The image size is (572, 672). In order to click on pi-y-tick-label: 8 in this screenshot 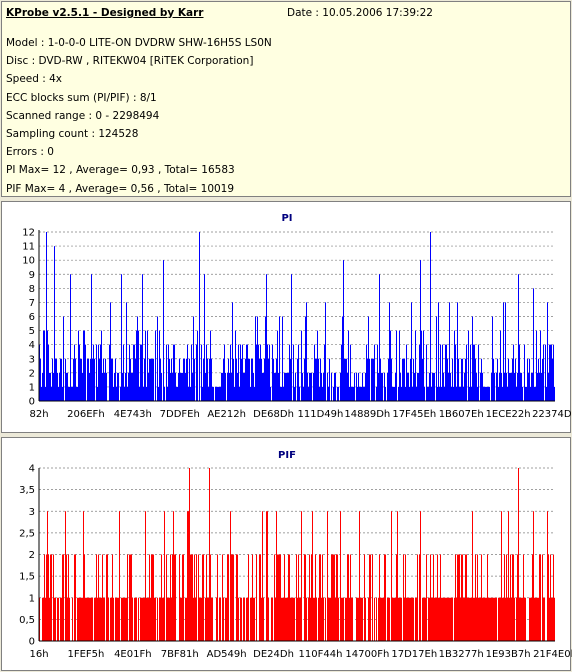, I will do `click(32, 289)`.